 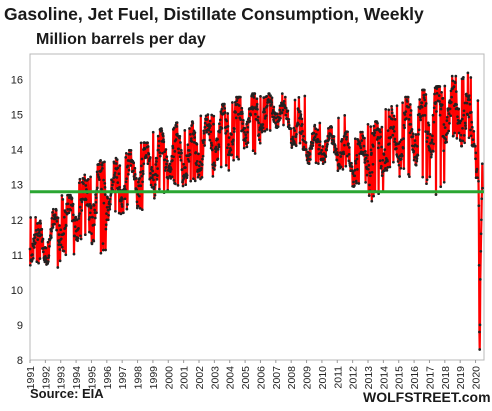 What do you see at coordinates (17, 151) in the screenshot?
I see `y-tick-label: 14` at bounding box center [17, 151].